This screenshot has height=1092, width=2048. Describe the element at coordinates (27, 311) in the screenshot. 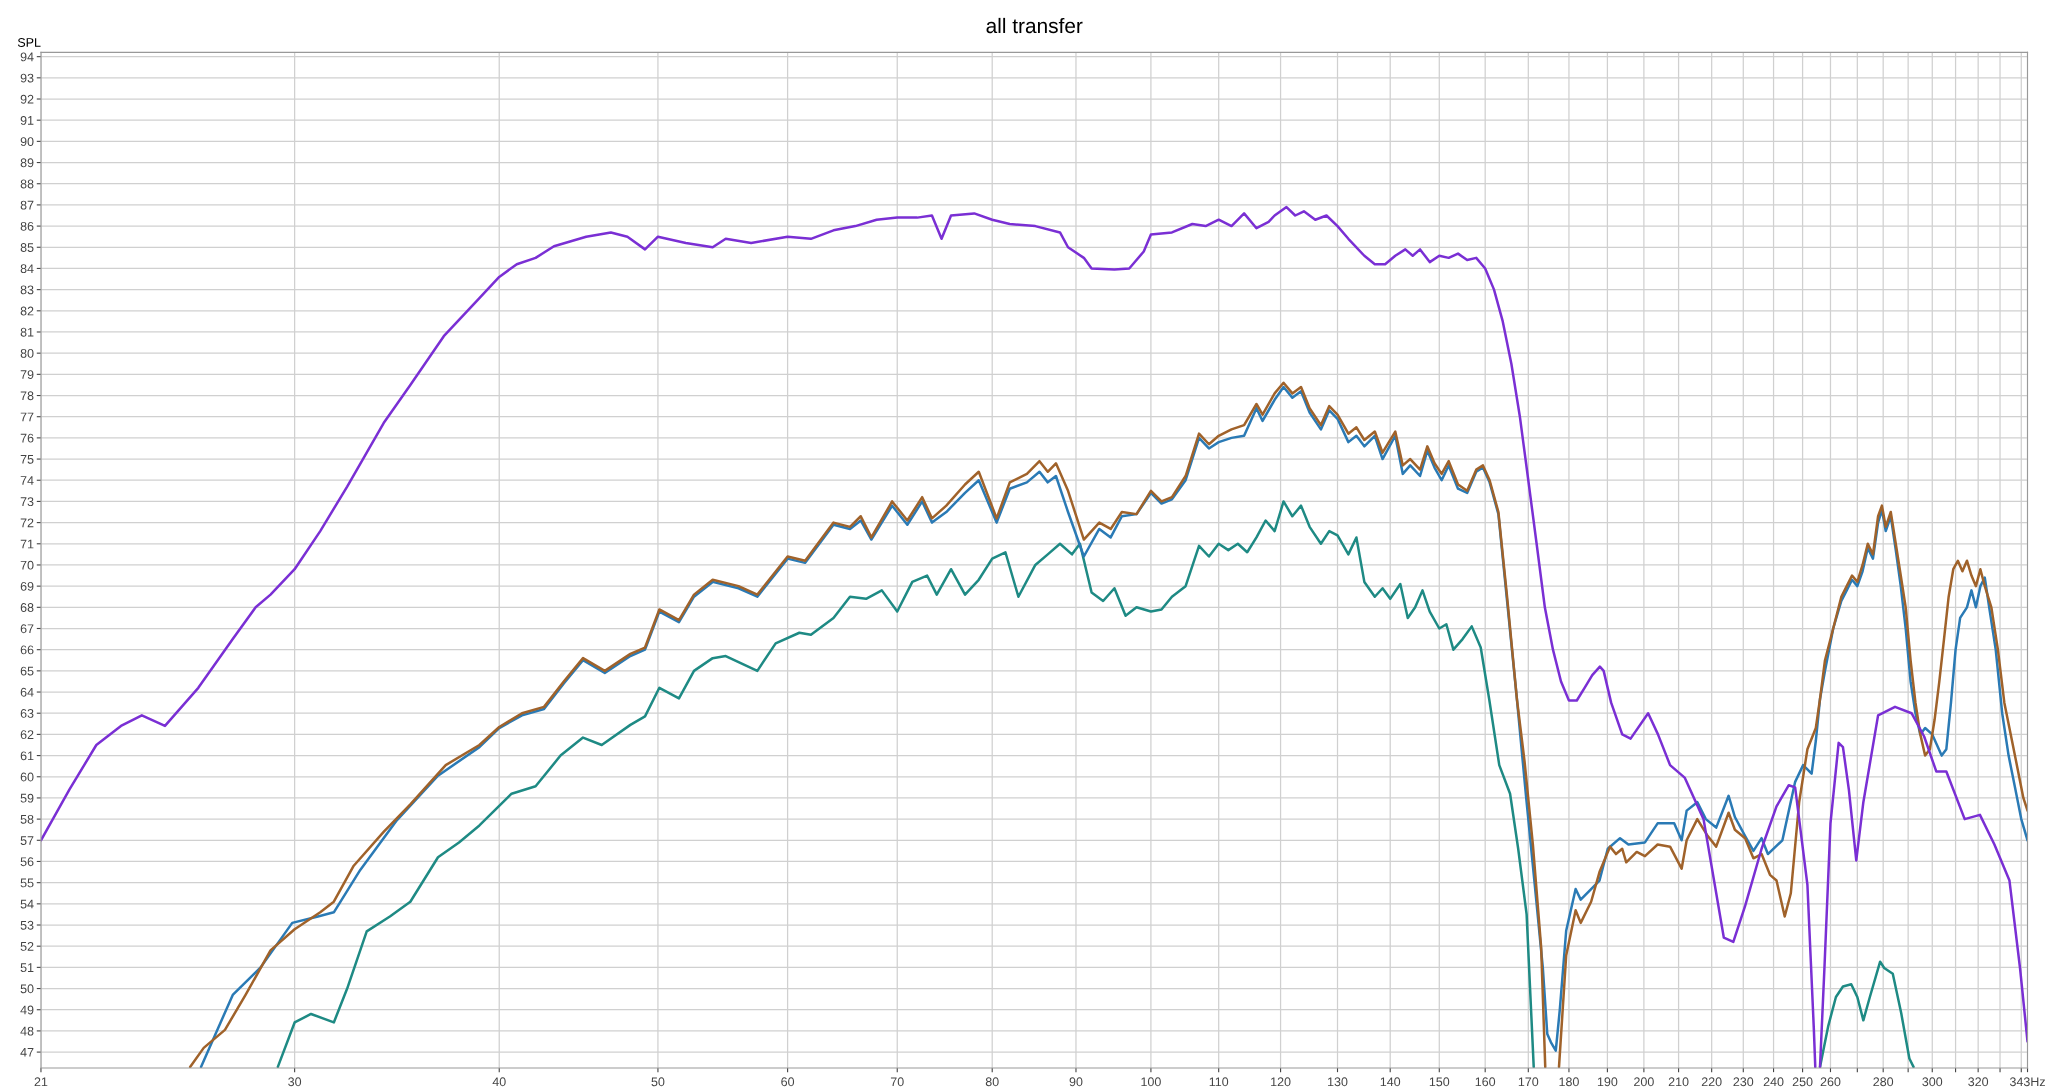

I see `y-tick-label: 82` at that location.